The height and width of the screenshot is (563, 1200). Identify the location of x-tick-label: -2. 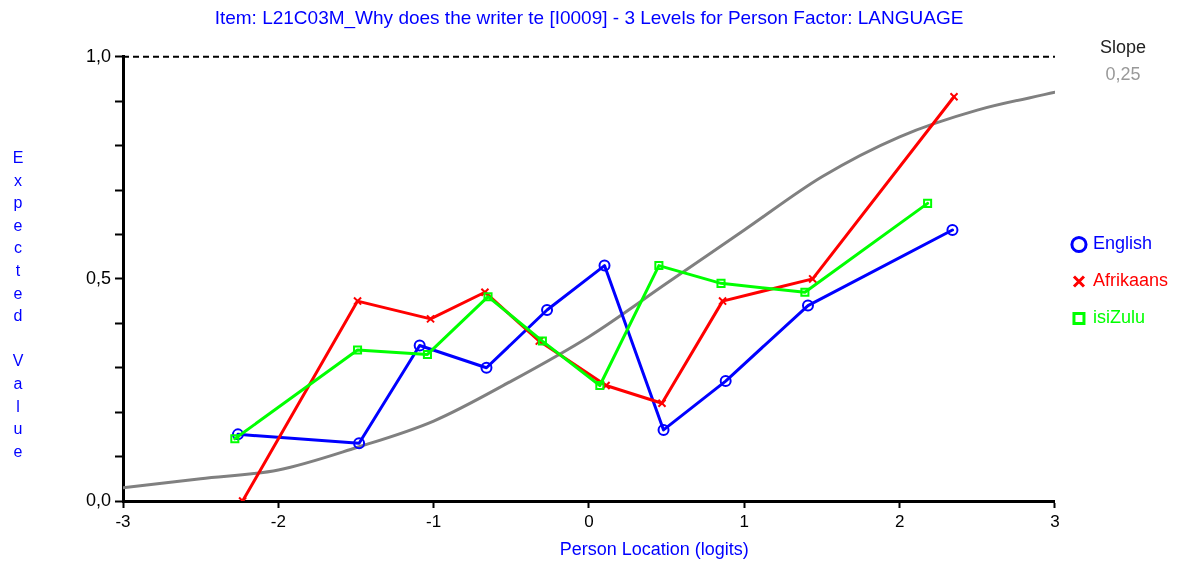
(278, 521).